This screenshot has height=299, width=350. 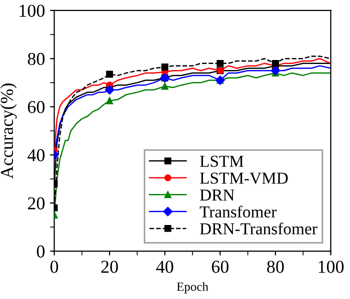 I want to click on legend-label: DRN-Transfomer, so click(x=259, y=228).